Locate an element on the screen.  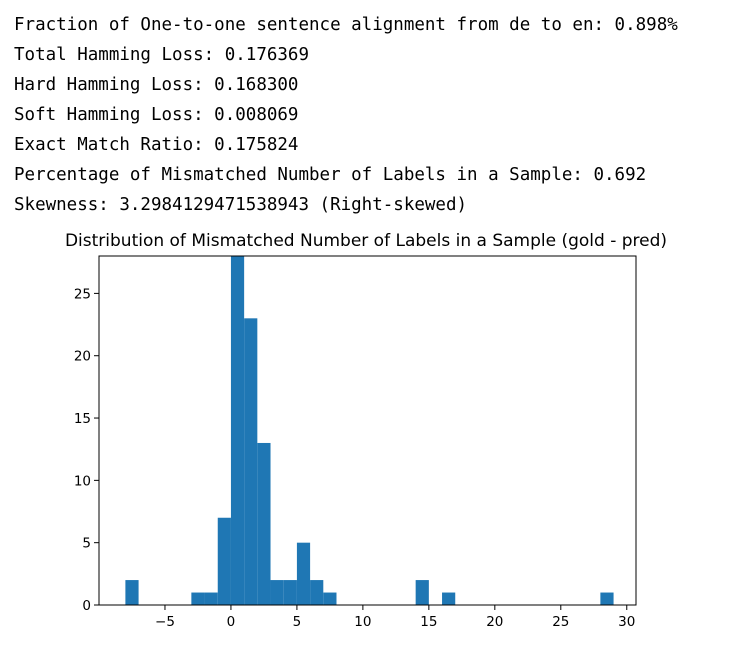
y-tick-label: 20 is located at coordinates (82, 357).